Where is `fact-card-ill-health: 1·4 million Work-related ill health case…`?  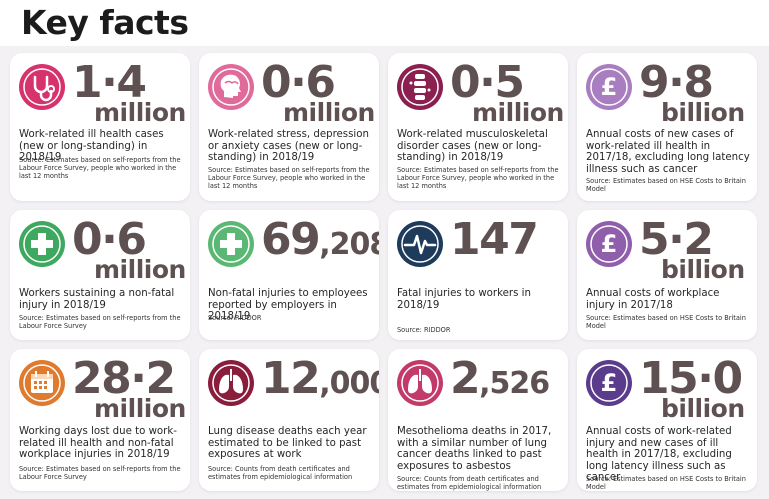
fact-card-ill-health: 1·4 million Work-related ill health case… is located at coordinates (100, 127).